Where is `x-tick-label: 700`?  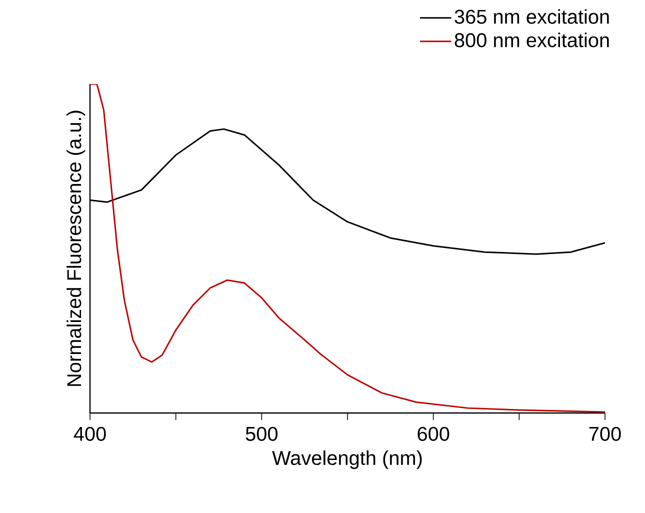
x-tick-label: 700 is located at coordinates (605, 433).